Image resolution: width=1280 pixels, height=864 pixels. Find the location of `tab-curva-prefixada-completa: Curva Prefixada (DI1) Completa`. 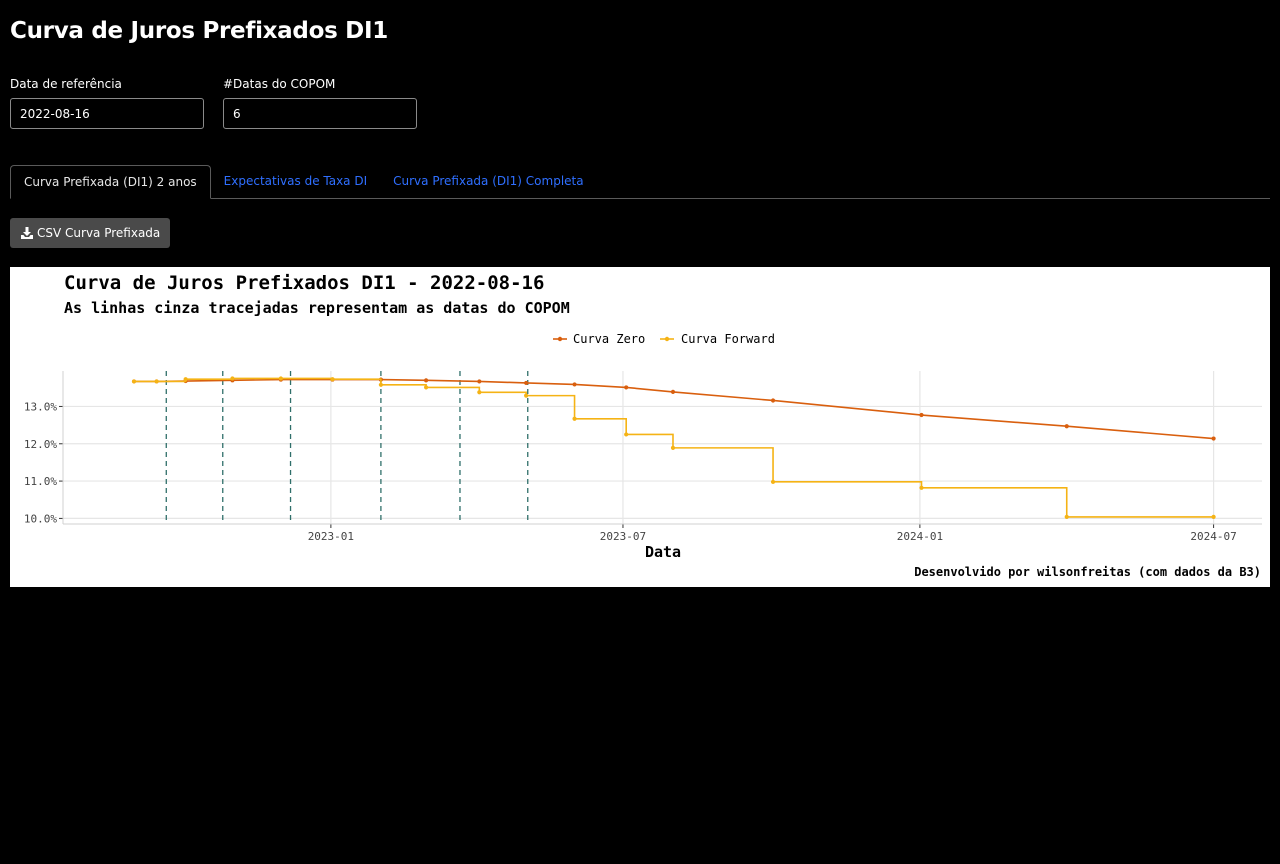

tab-curva-prefixada-completa: Curva Prefixada (DI1) Completa is located at coordinates (488, 181).